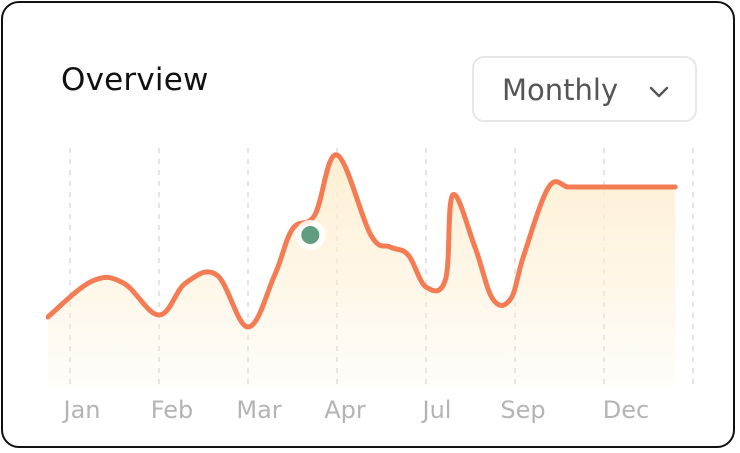  Describe the element at coordinates (258, 410) in the screenshot. I see `x-tick-label: Mar` at that location.